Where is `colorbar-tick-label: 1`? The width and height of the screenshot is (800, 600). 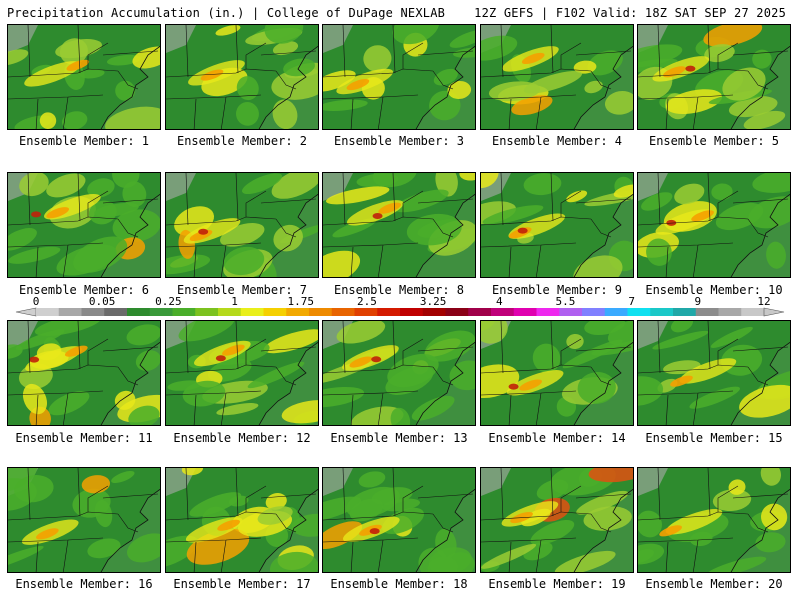
colorbar-tick-label: 1 is located at coordinates (234, 302).